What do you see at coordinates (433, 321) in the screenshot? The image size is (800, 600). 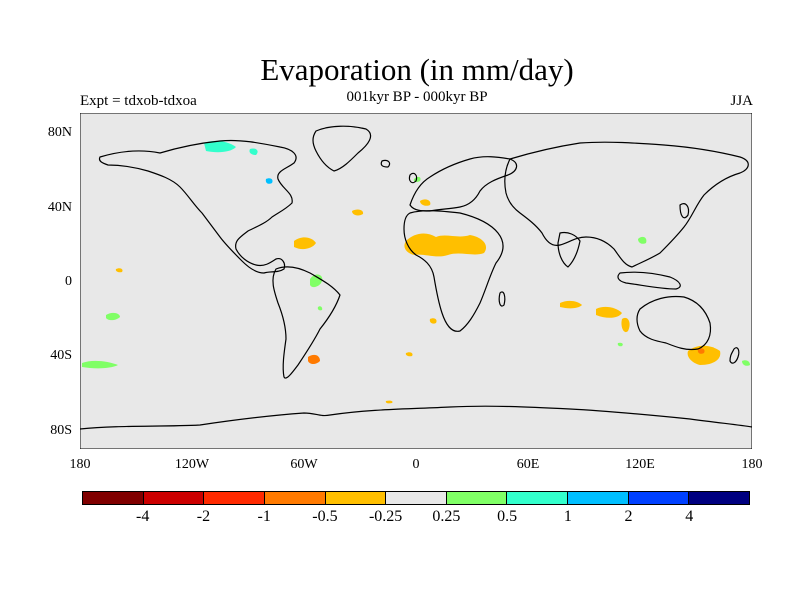 I see `anomaly-patch-south-atlantic` at bounding box center [433, 321].